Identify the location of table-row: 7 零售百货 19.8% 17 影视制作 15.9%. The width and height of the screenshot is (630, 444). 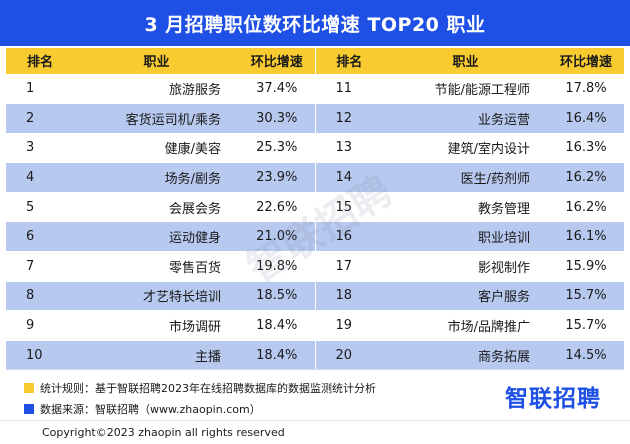
(315, 266).